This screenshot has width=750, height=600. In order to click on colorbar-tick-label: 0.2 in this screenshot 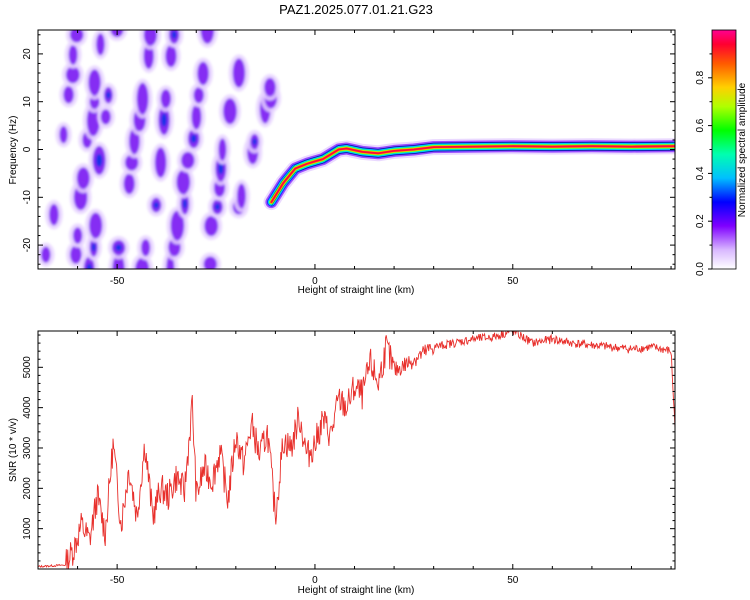, I will do `click(700, 221)`.